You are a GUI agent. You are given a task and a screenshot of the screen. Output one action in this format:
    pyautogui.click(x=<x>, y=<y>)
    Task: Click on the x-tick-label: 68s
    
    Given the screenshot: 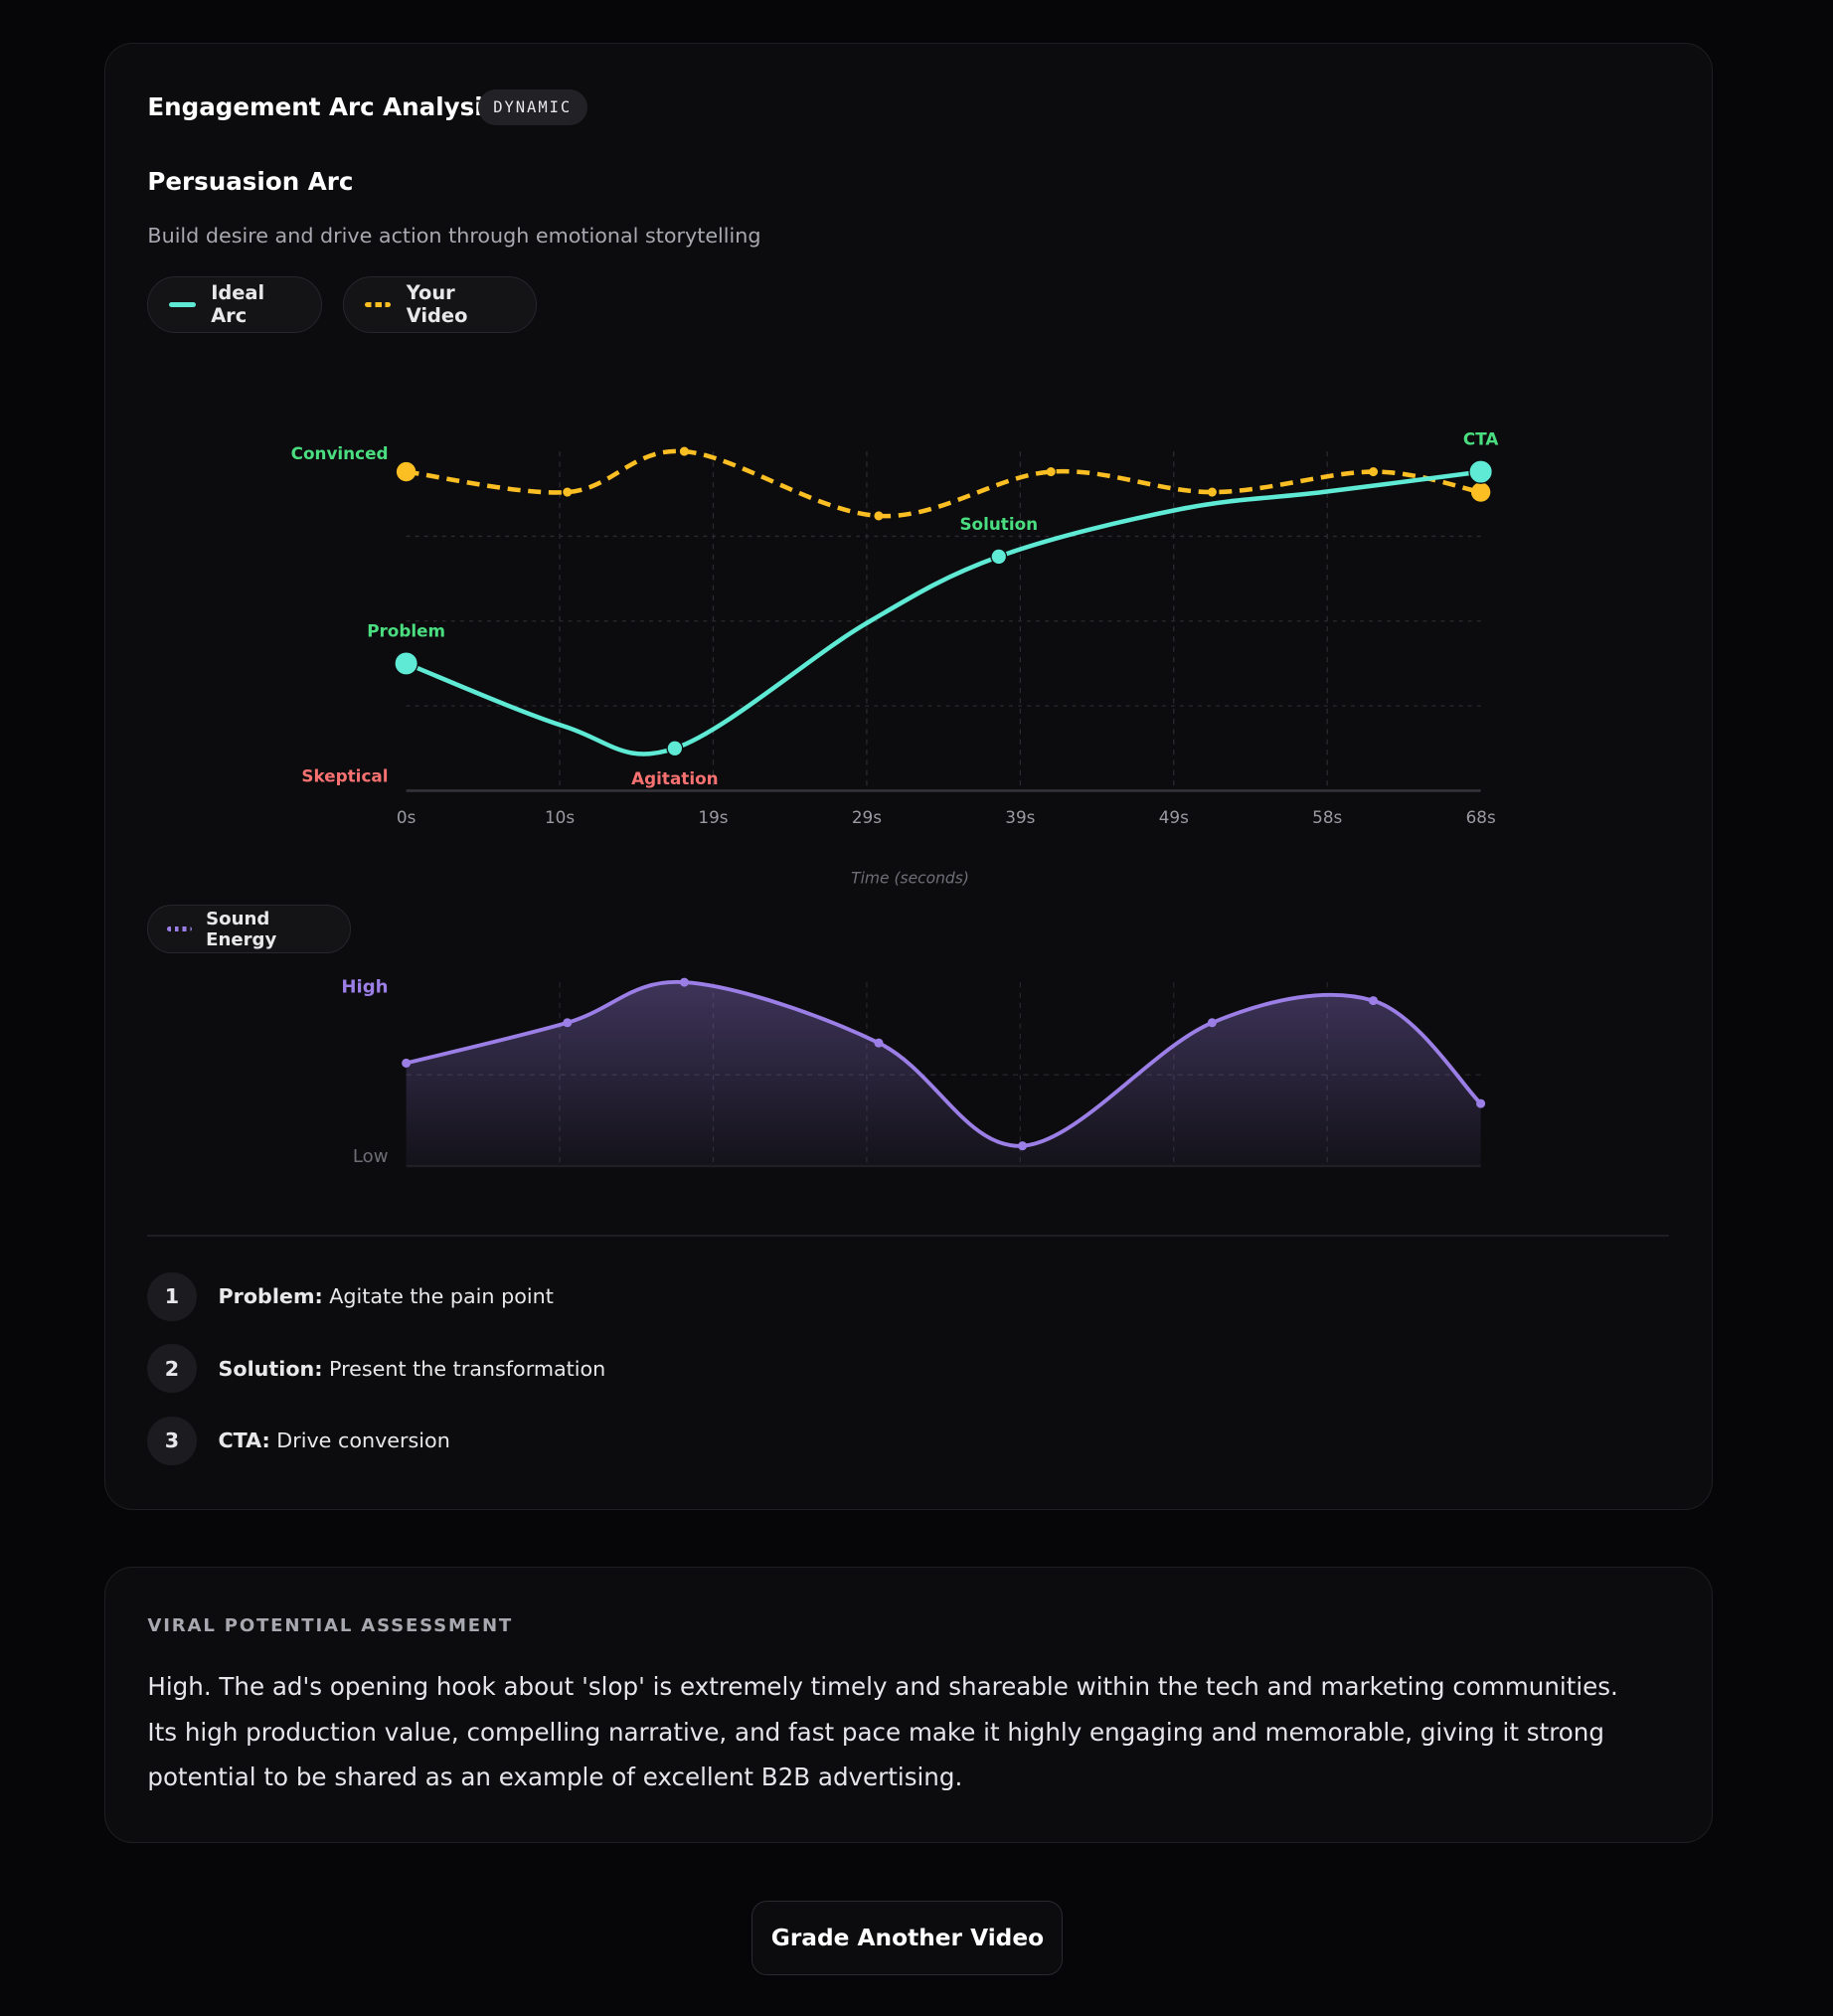 What is the action you would take?
    pyautogui.click(x=1481, y=817)
    